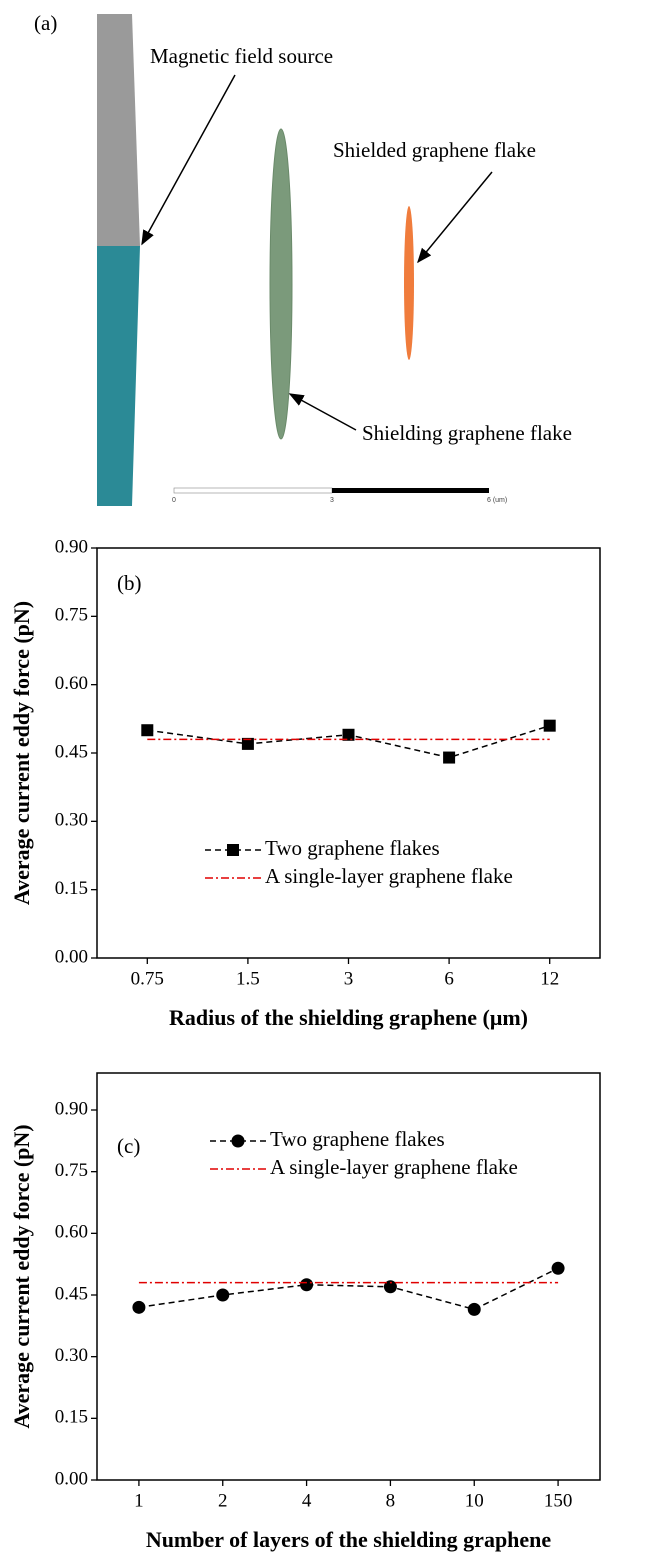 The height and width of the screenshot is (1555, 669). Describe the element at coordinates (449, 978) in the screenshot. I see `x-tick-label: 6` at that location.